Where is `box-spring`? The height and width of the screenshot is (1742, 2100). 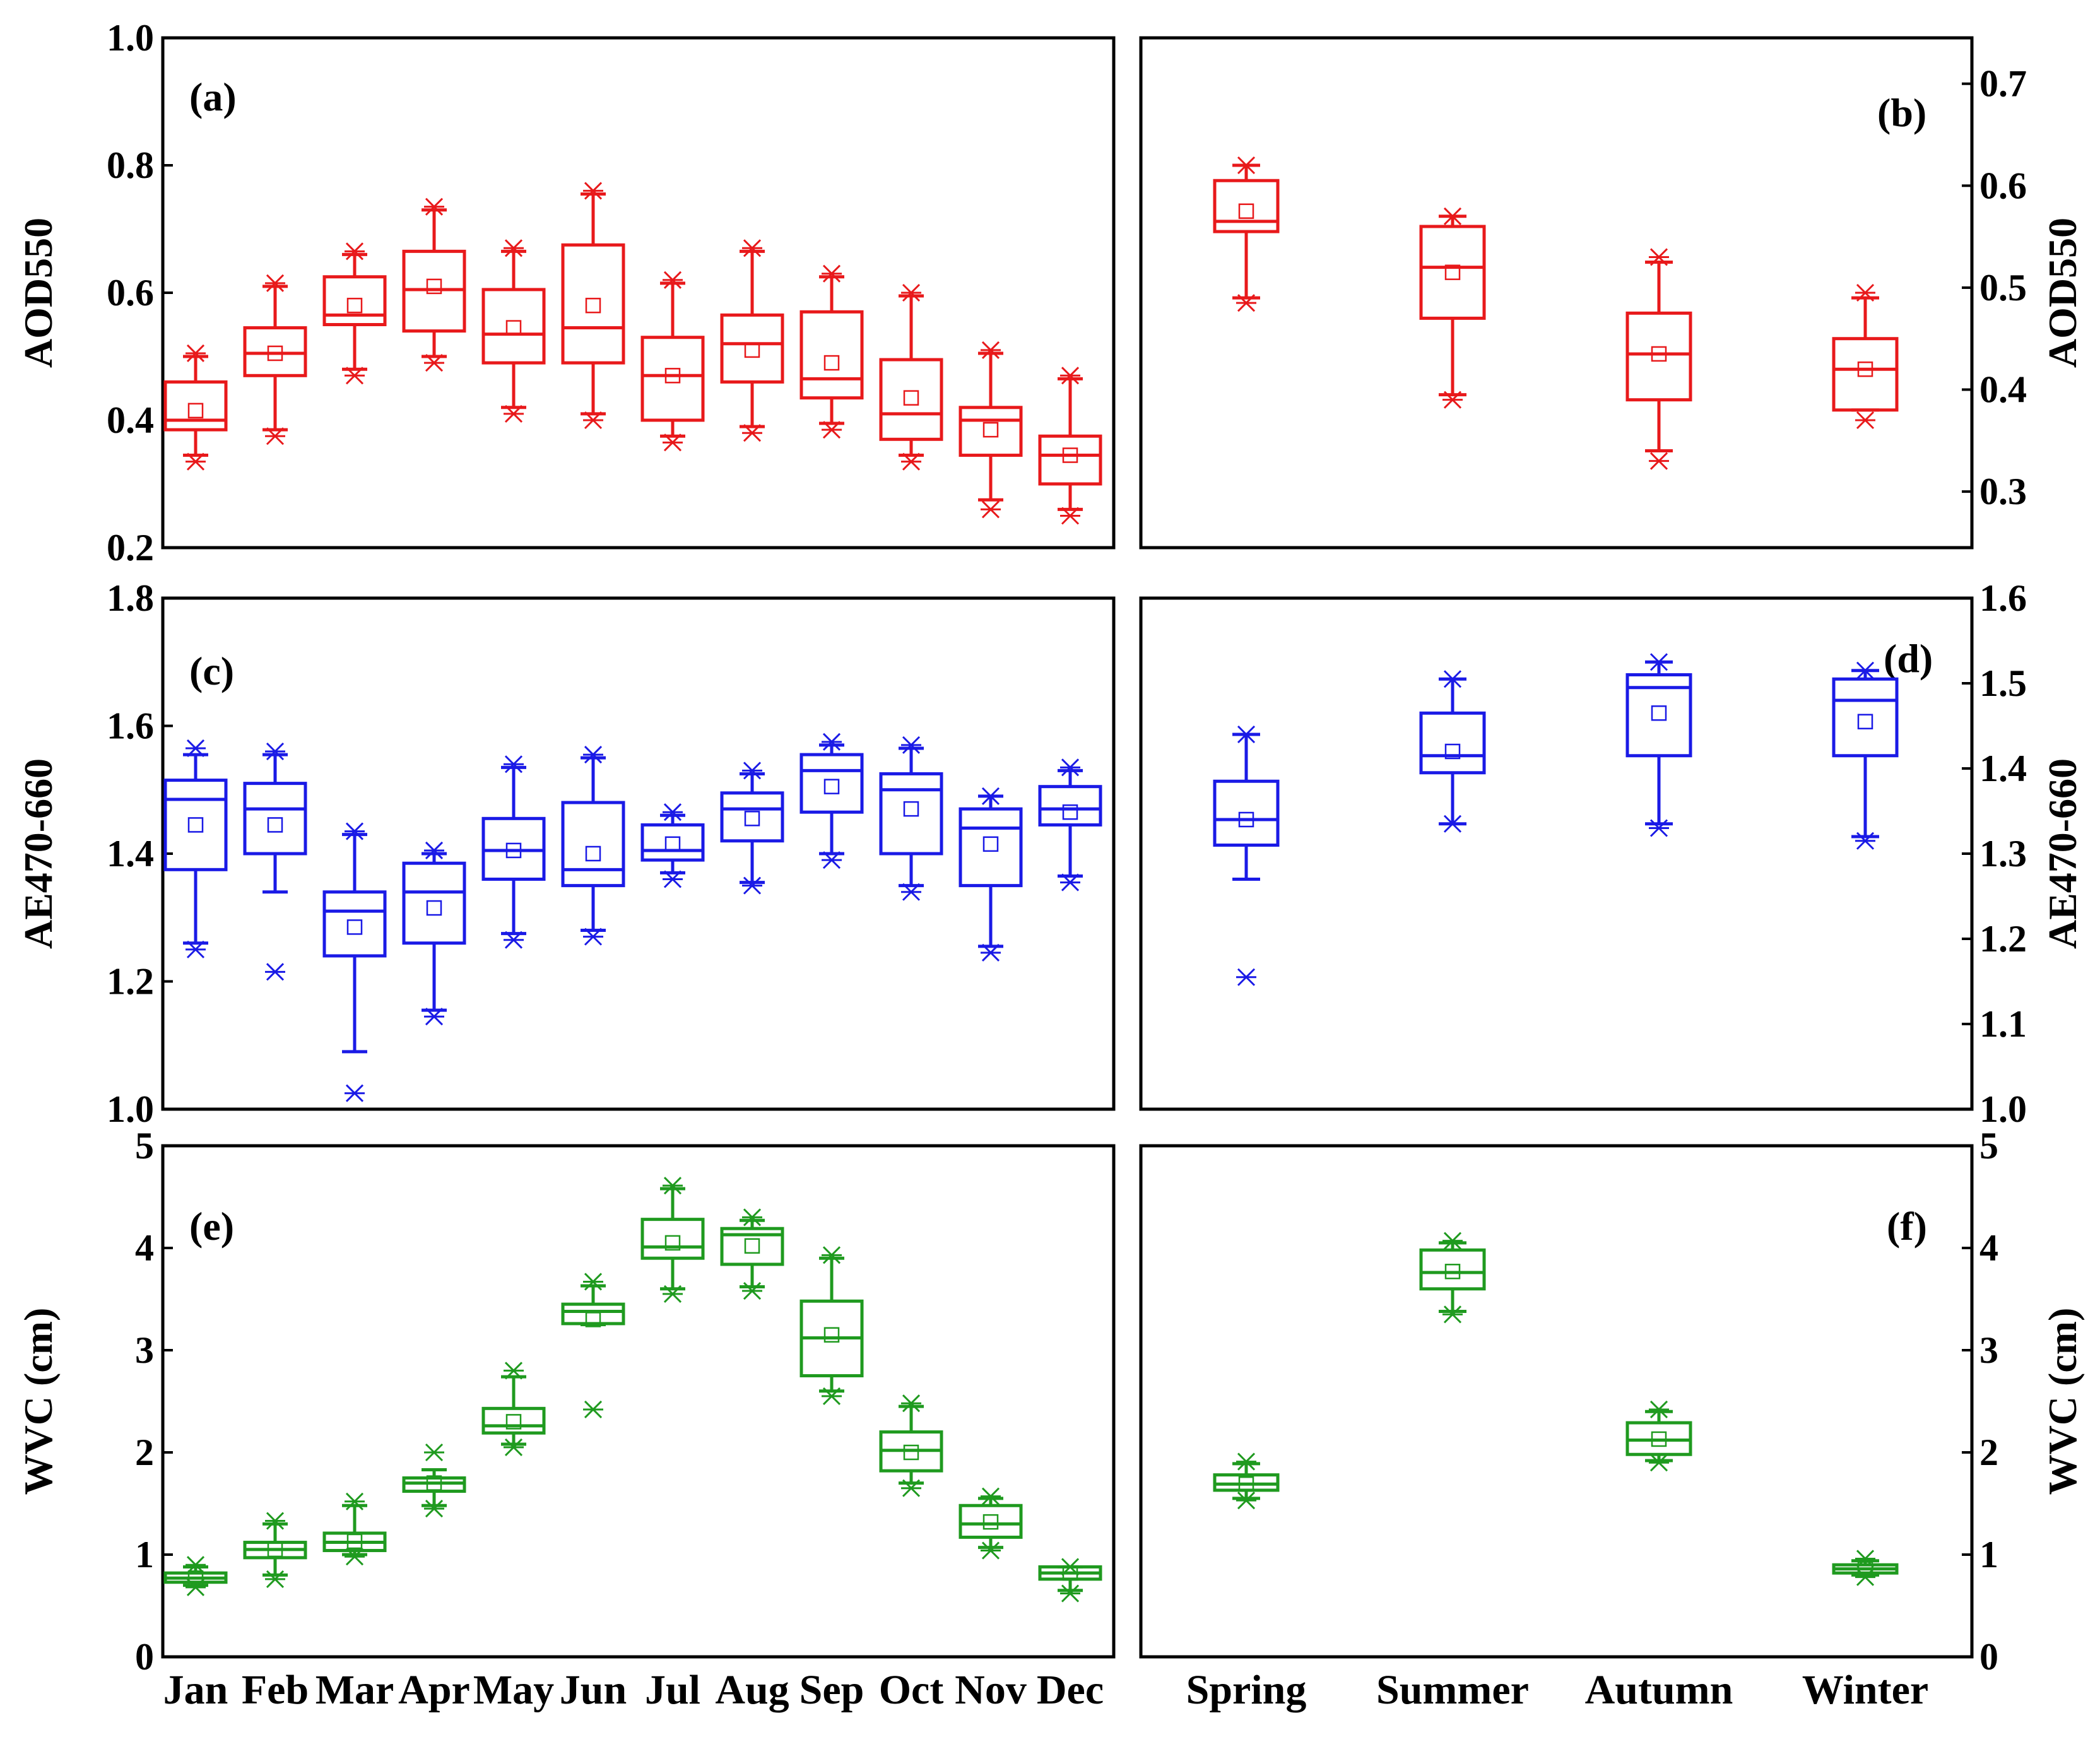 box-spring is located at coordinates (1246, 1481).